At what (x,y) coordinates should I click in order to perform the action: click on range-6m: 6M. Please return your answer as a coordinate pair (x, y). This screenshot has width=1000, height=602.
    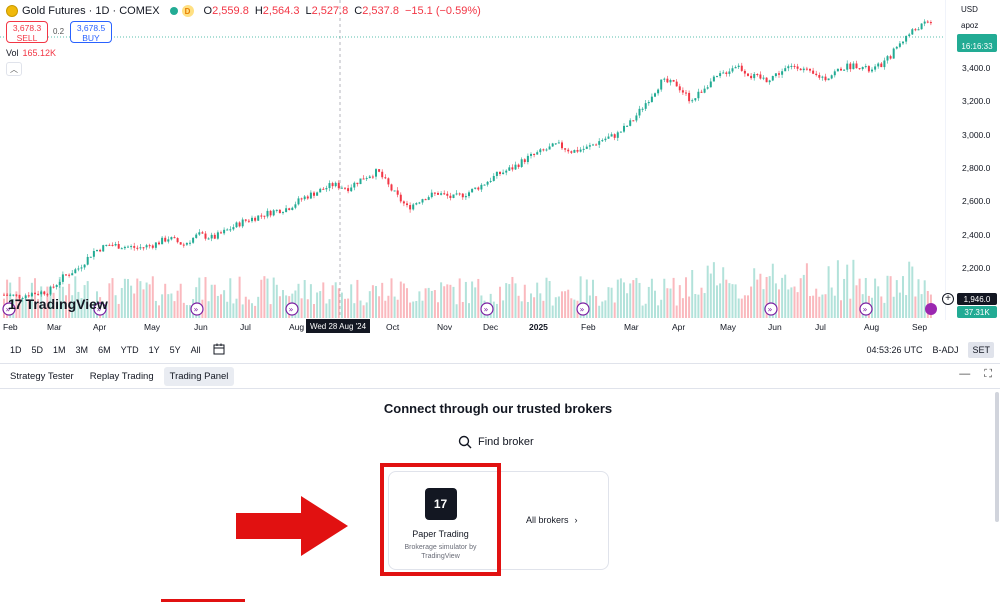
    Looking at the image, I should click on (104, 350).